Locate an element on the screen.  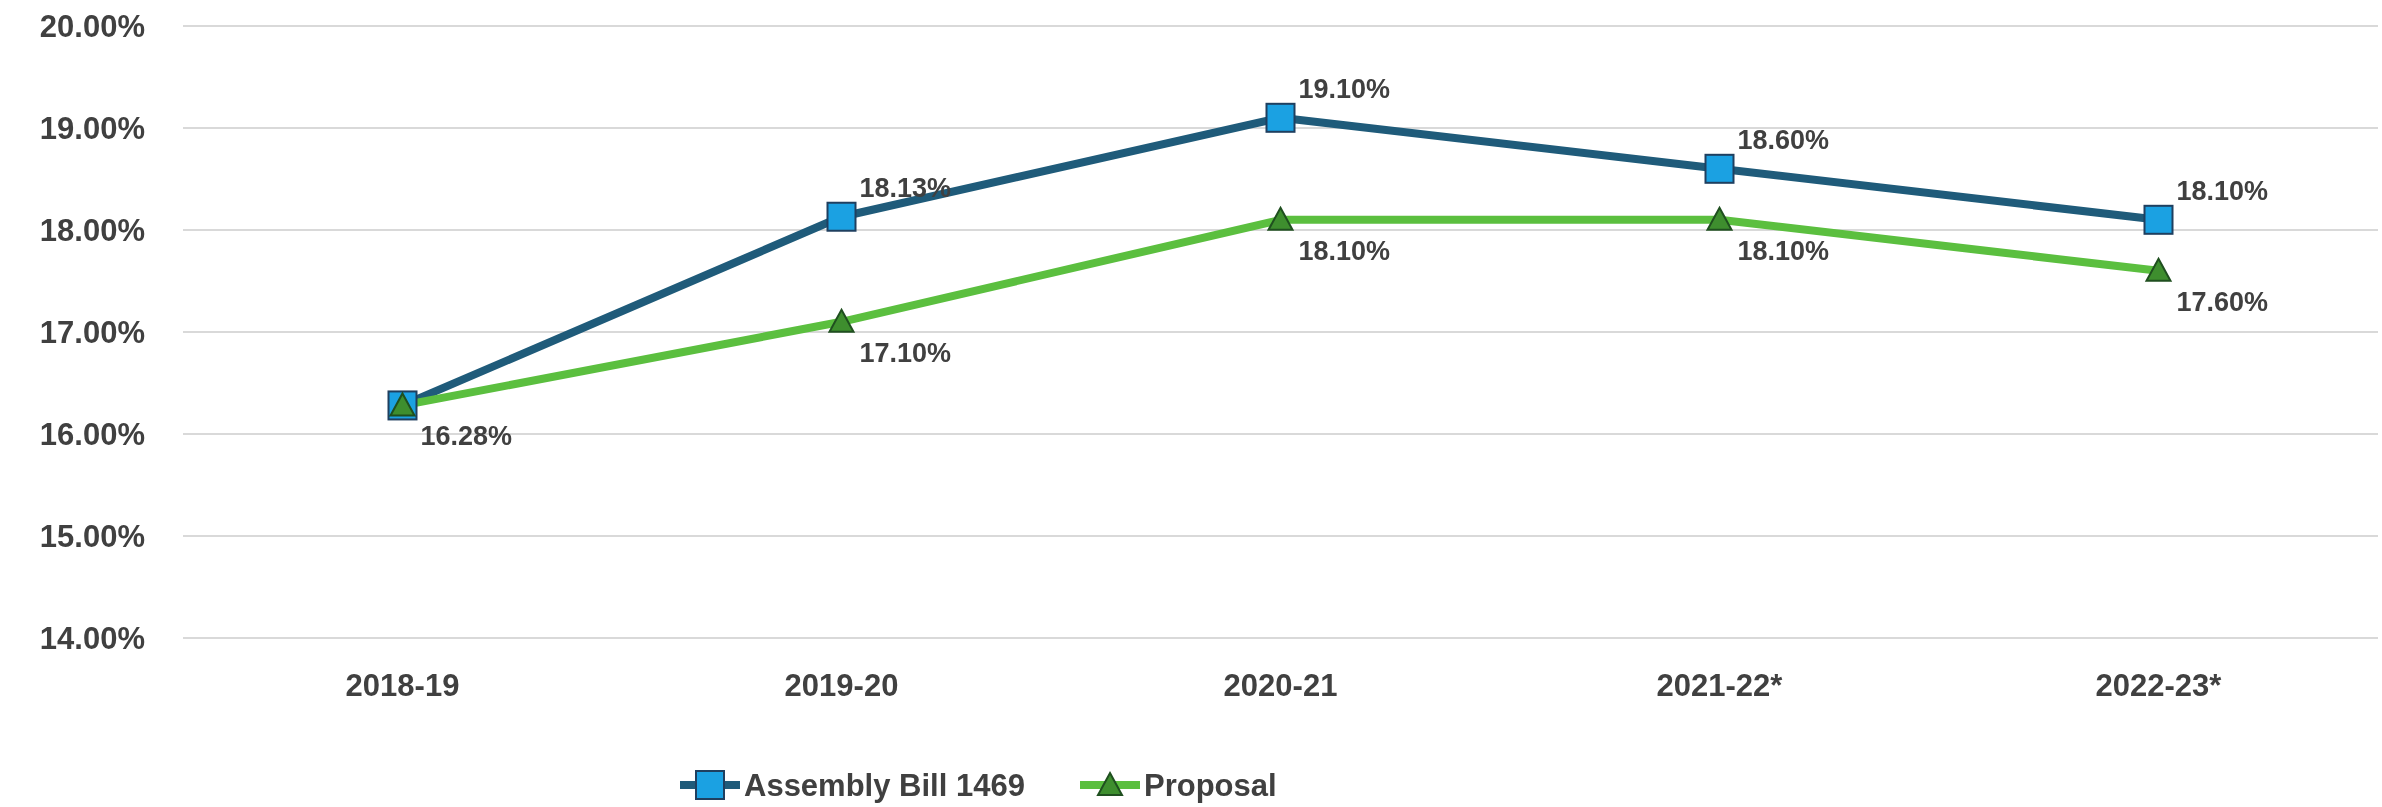
x-tick-label: 2022-23* is located at coordinates (2159, 685).